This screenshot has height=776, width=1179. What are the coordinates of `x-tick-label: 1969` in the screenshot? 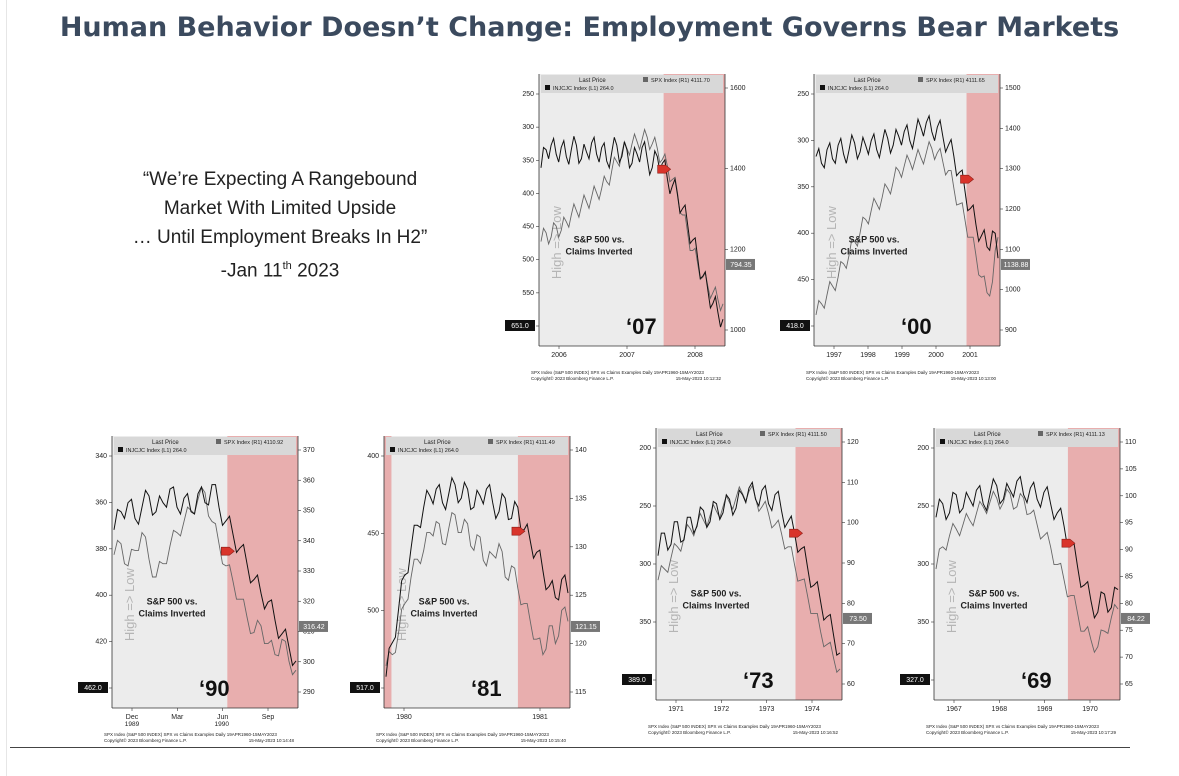 It's located at (1045, 709).